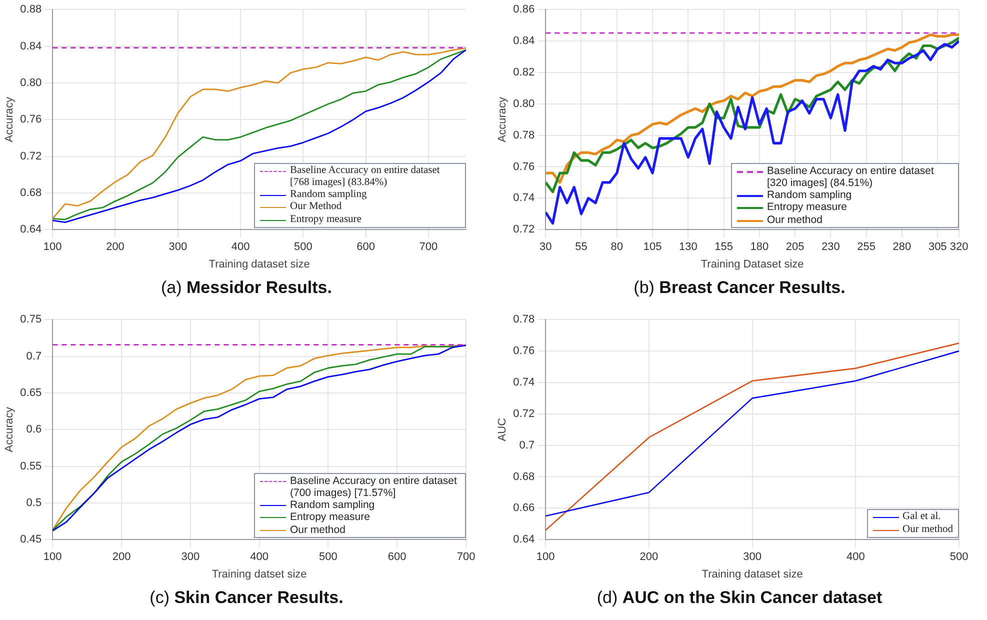 The image size is (987, 620). Describe the element at coordinates (524, 508) in the screenshot. I see `y-tick-label: 0.66` at that location.